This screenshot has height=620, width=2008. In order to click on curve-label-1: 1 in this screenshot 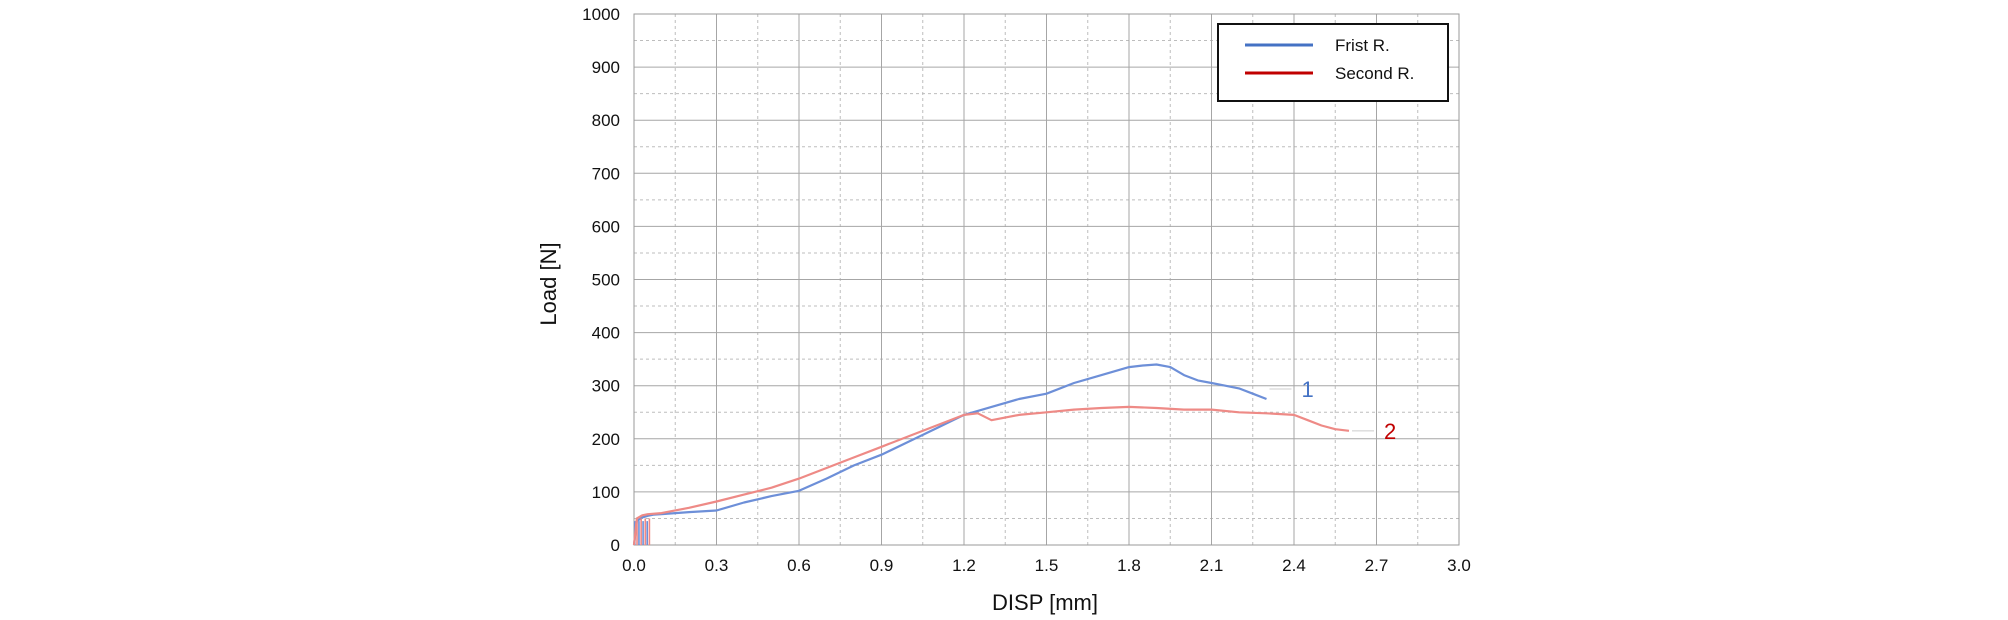, I will do `click(1308, 389)`.